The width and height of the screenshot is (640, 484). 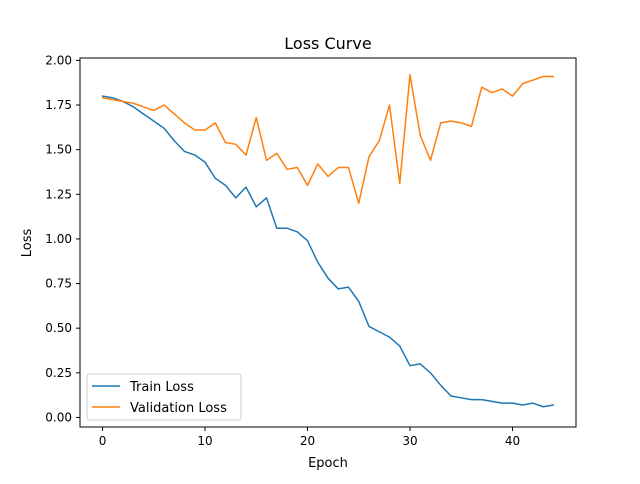 What do you see at coordinates (58, 150) in the screenshot?
I see `y-tick-label: 1.50` at bounding box center [58, 150].